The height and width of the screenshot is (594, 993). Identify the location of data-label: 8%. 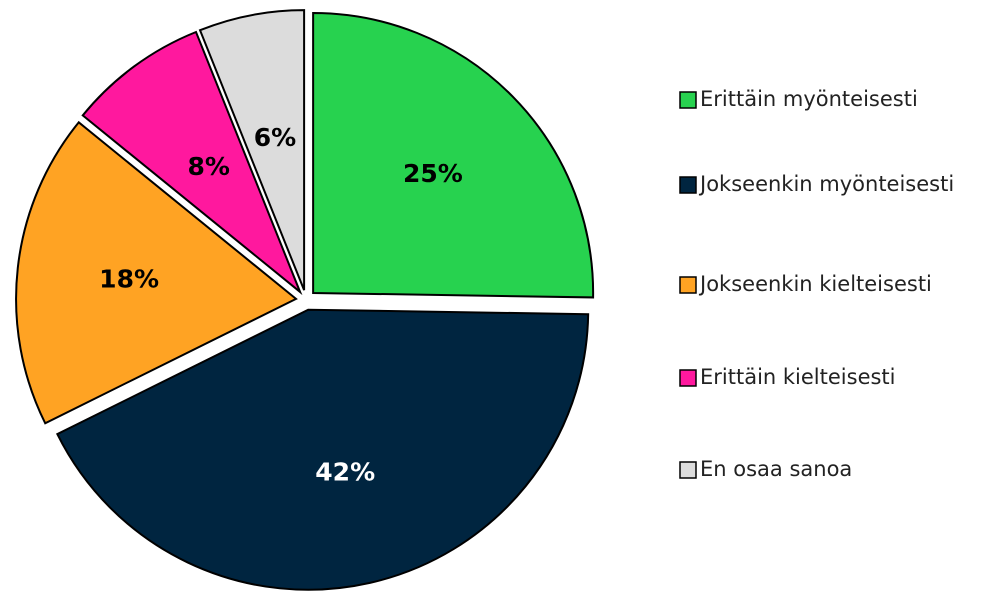
(209, 166).